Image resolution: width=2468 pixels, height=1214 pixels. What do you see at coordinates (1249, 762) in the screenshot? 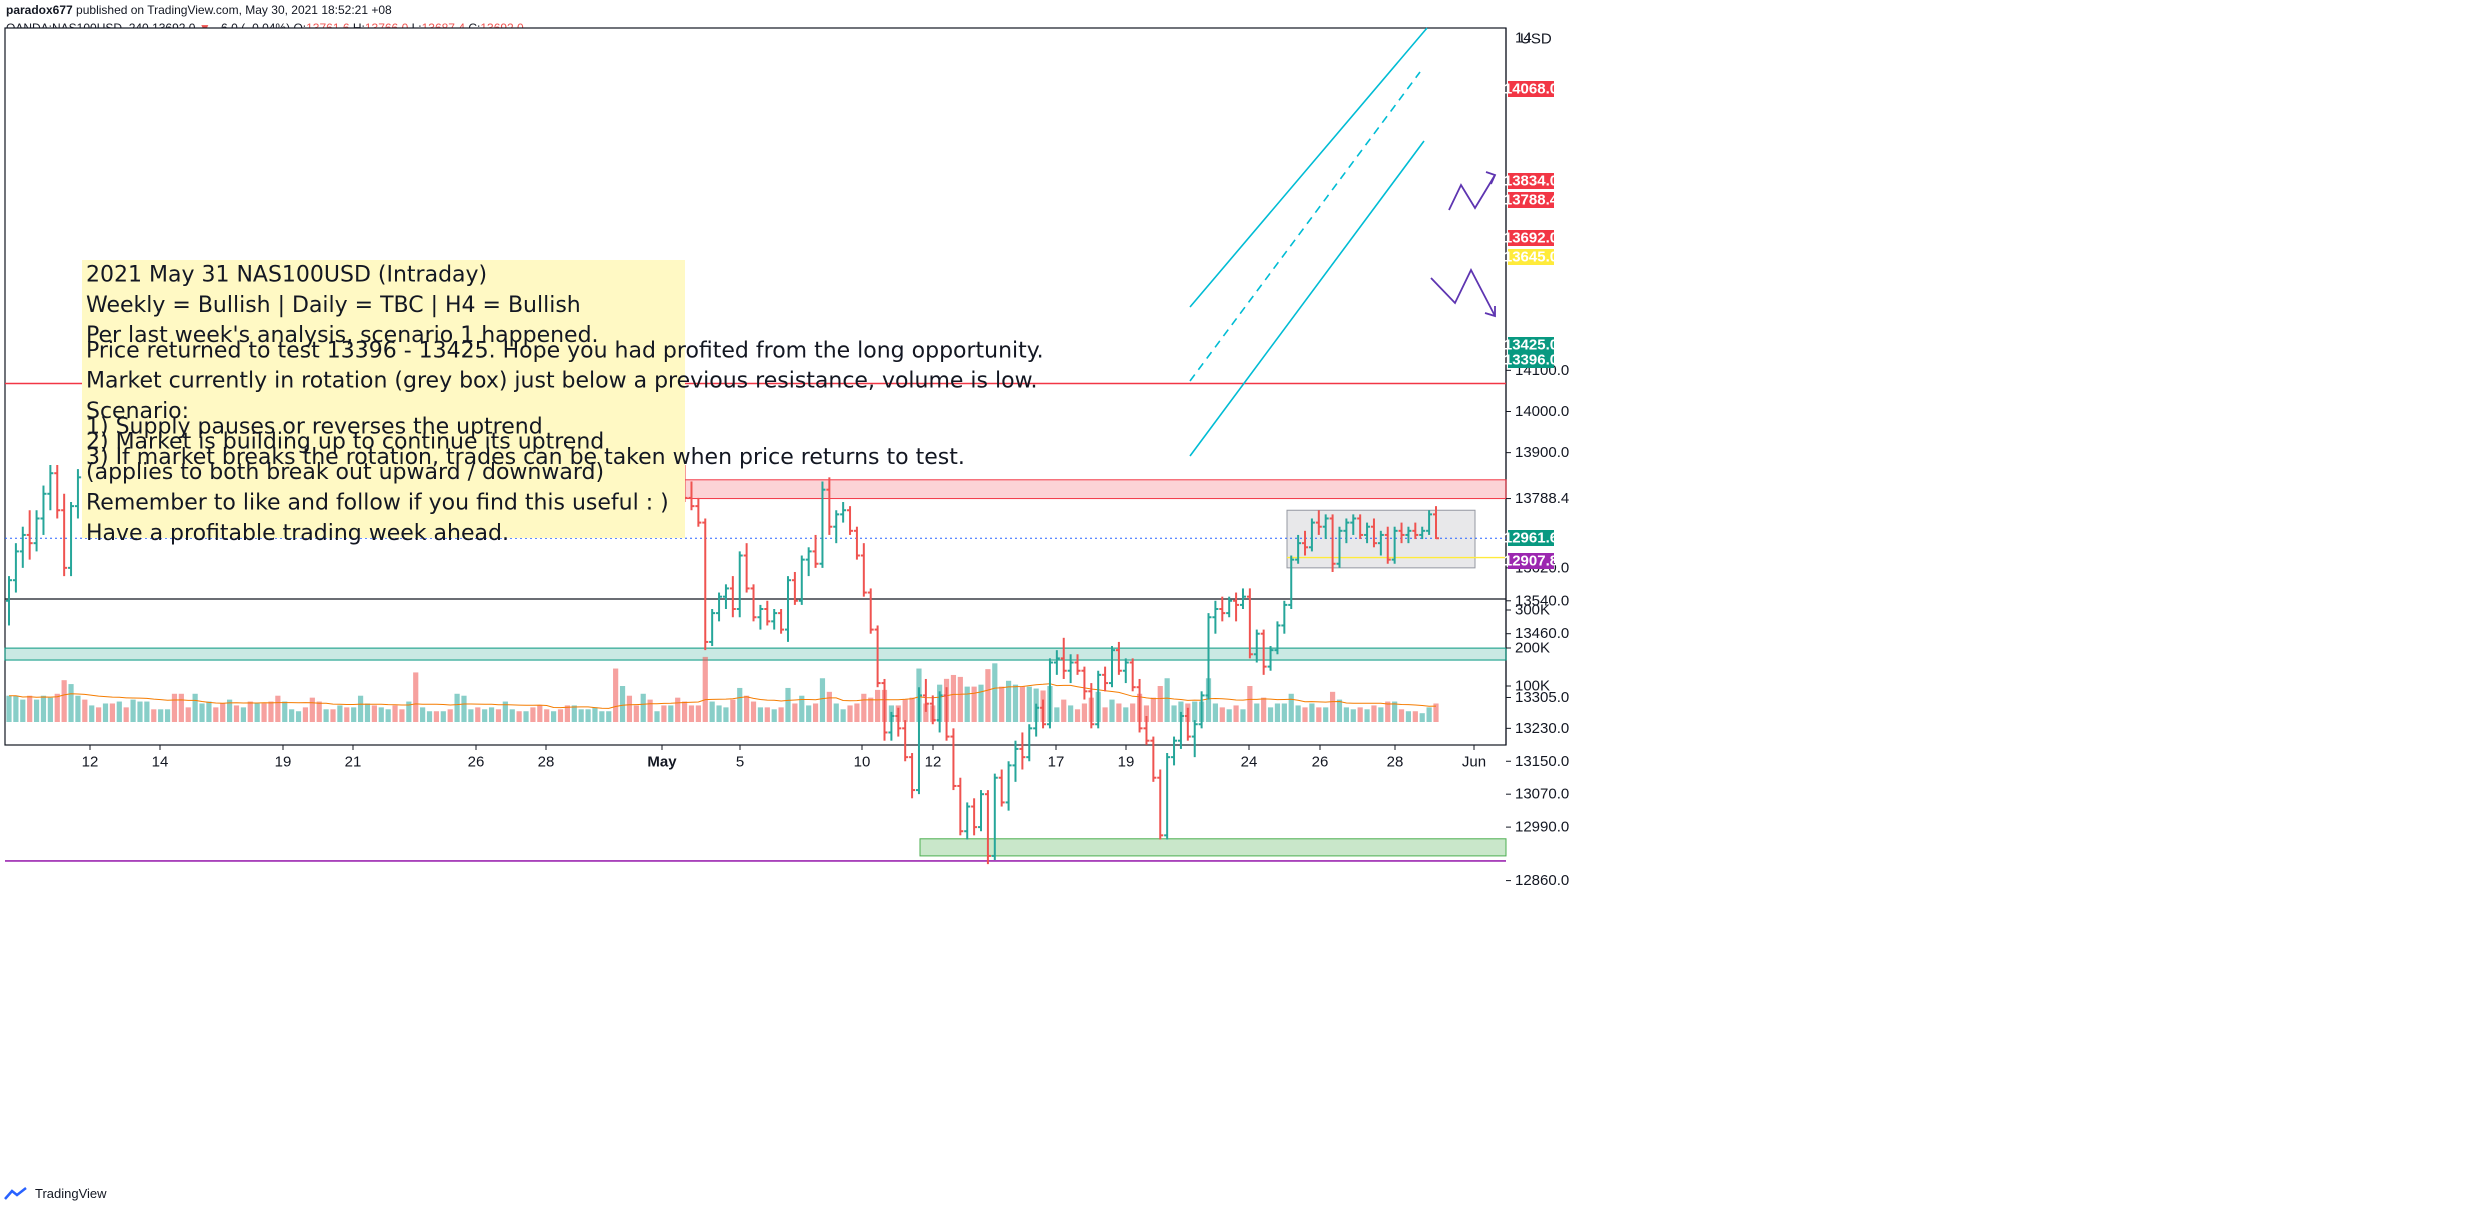
I see `date-tick-label: 24` at bounding box center [1249, 762].